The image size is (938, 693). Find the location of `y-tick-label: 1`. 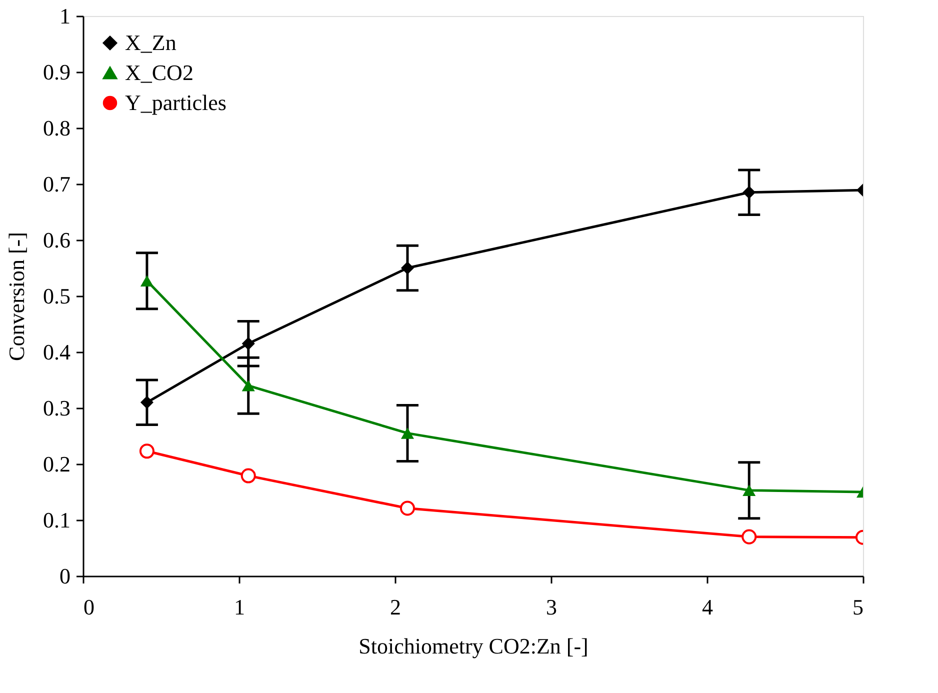

y-tick-label: 1 is located at coordinates (65, 16).